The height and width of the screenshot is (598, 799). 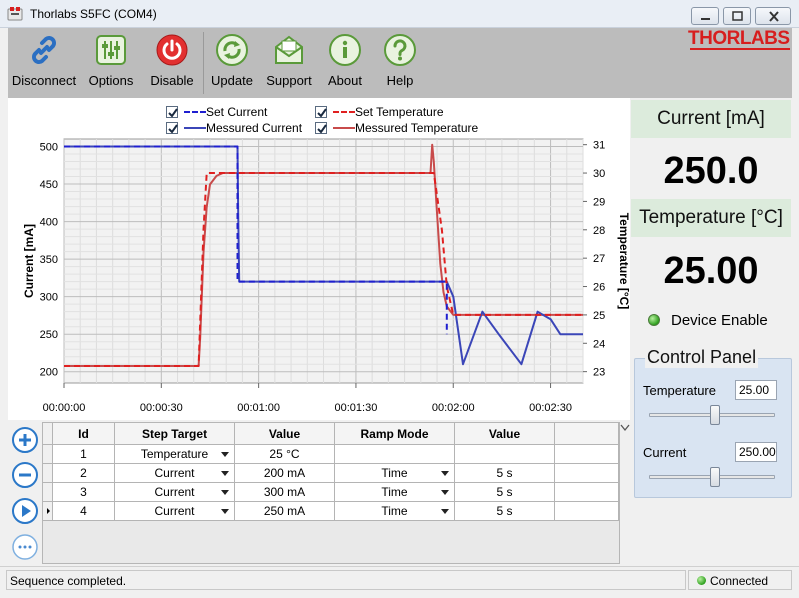 I want to click on connected-led-icon, so click(x=701, y=580).